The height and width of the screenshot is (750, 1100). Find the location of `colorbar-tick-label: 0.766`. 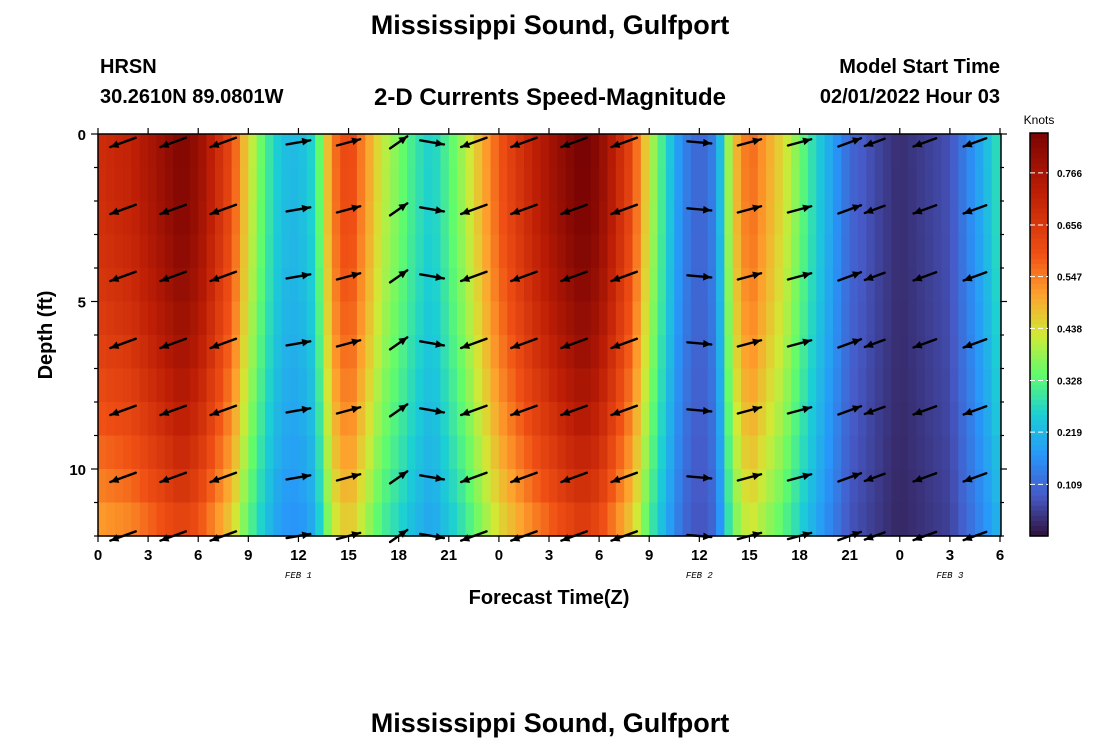

colorbar-tick-label: 0.766 is located at coordinates (1069, 174).